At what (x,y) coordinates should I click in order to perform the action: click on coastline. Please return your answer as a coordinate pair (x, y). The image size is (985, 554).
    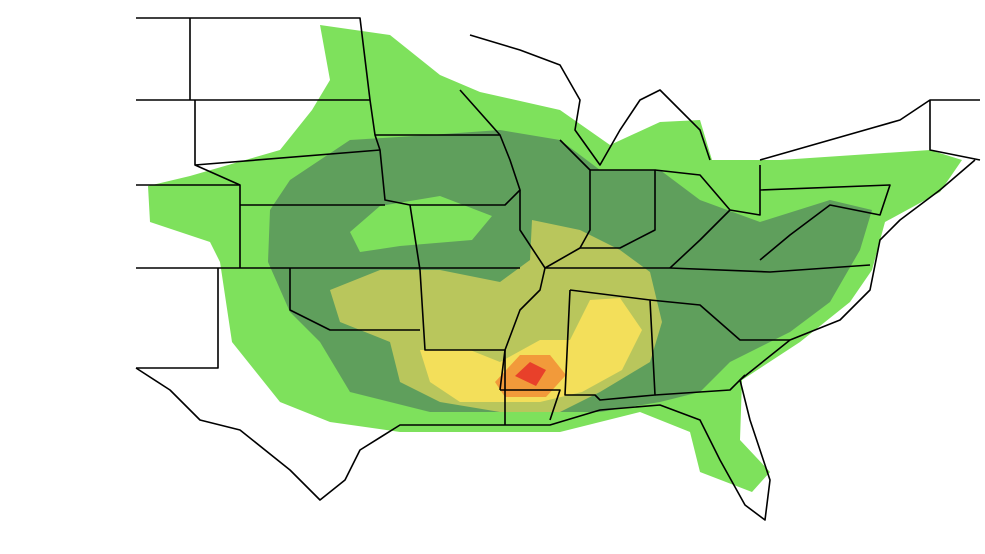
    Looking at the image, I should click on (590, 100).